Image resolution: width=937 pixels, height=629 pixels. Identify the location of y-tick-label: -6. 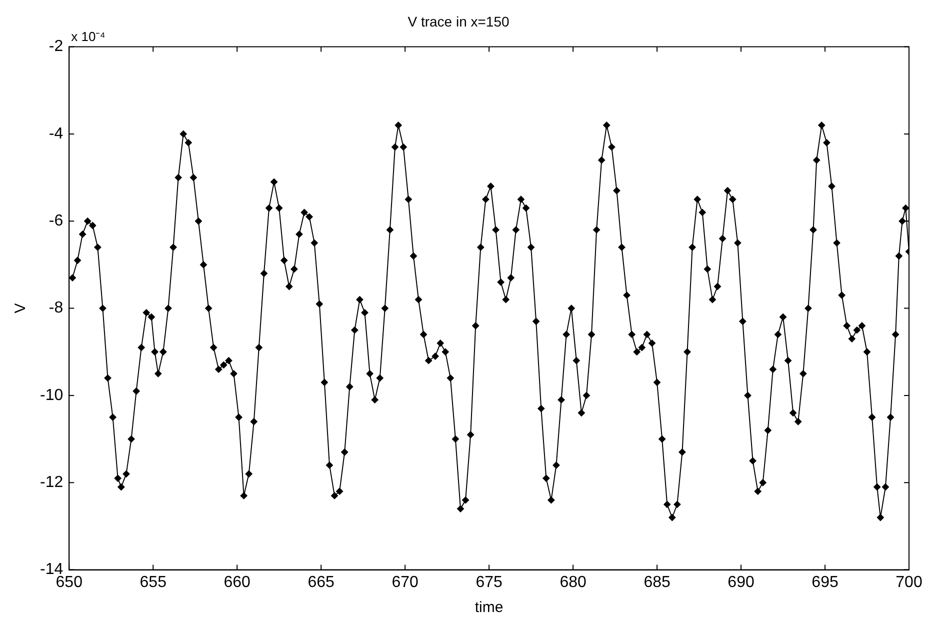
(56, 221).